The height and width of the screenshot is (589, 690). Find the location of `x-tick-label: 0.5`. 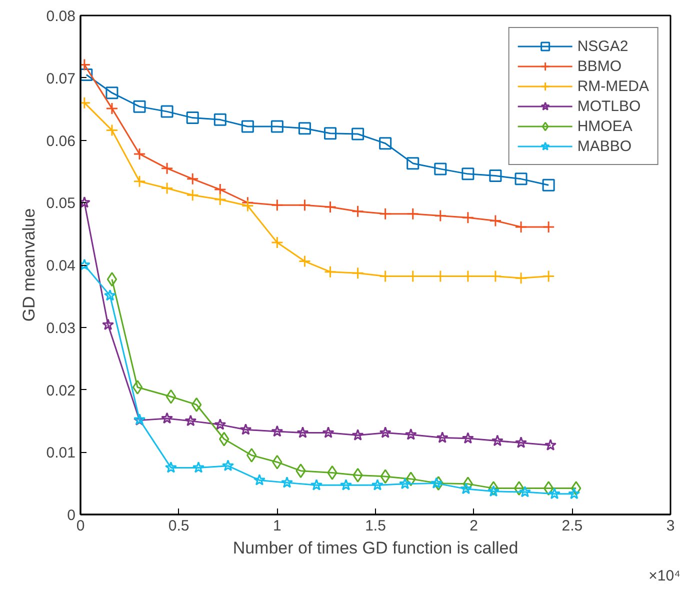

x-tick-label: 0.5 is located at coordinates (179, 526).